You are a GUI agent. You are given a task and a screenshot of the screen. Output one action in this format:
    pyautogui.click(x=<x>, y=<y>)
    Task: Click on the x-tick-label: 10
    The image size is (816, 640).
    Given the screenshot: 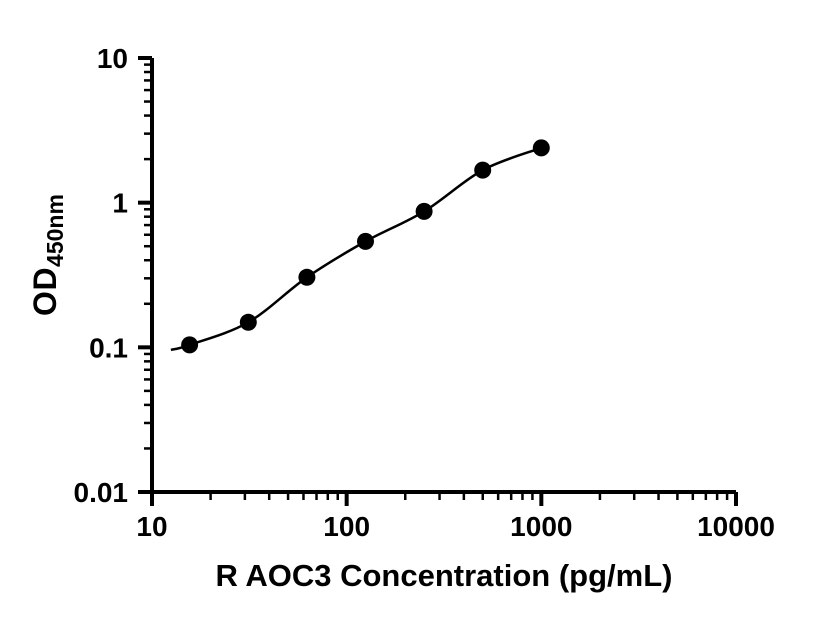 What is the action you would take?
    pyautogui.click(x=151, y=526)
    